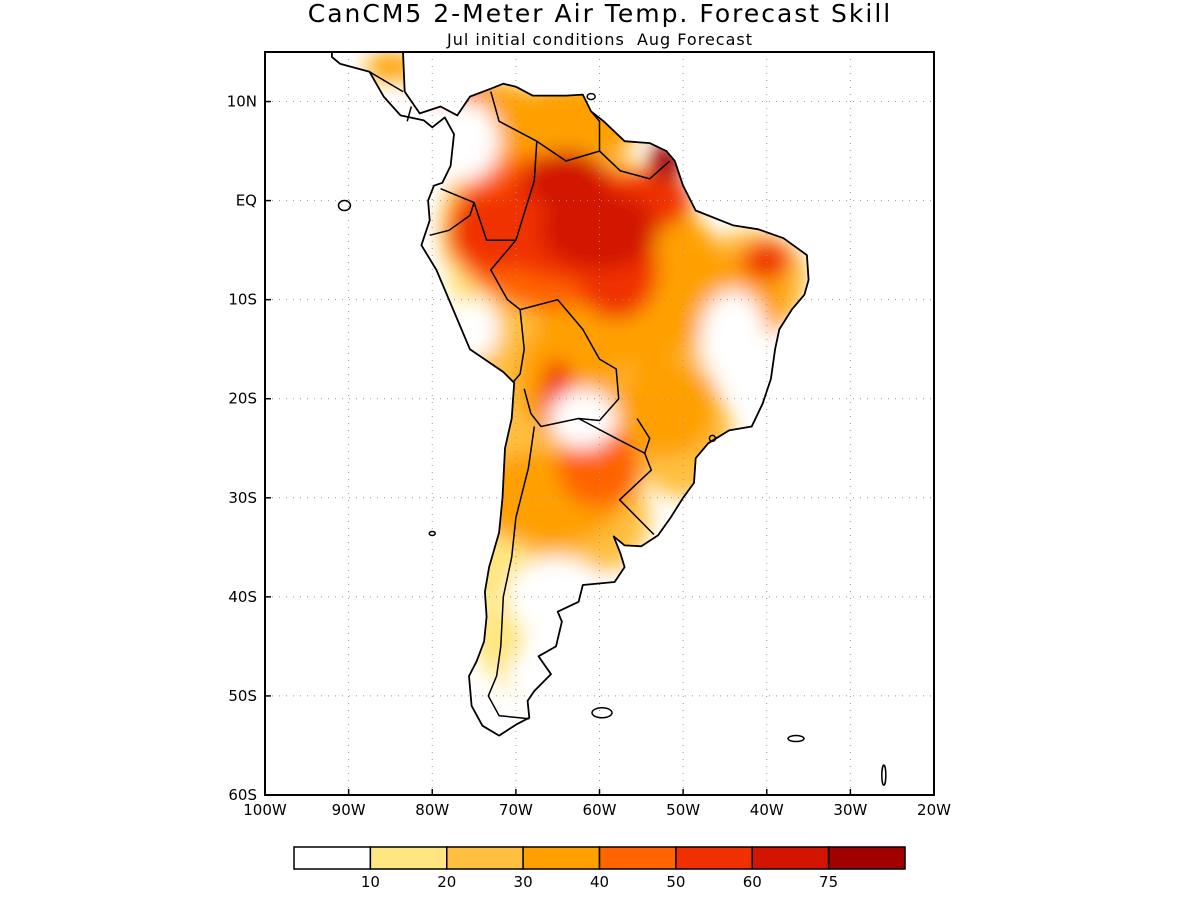  I want to click on lon-tick-label: 40W, so click(767, 810).